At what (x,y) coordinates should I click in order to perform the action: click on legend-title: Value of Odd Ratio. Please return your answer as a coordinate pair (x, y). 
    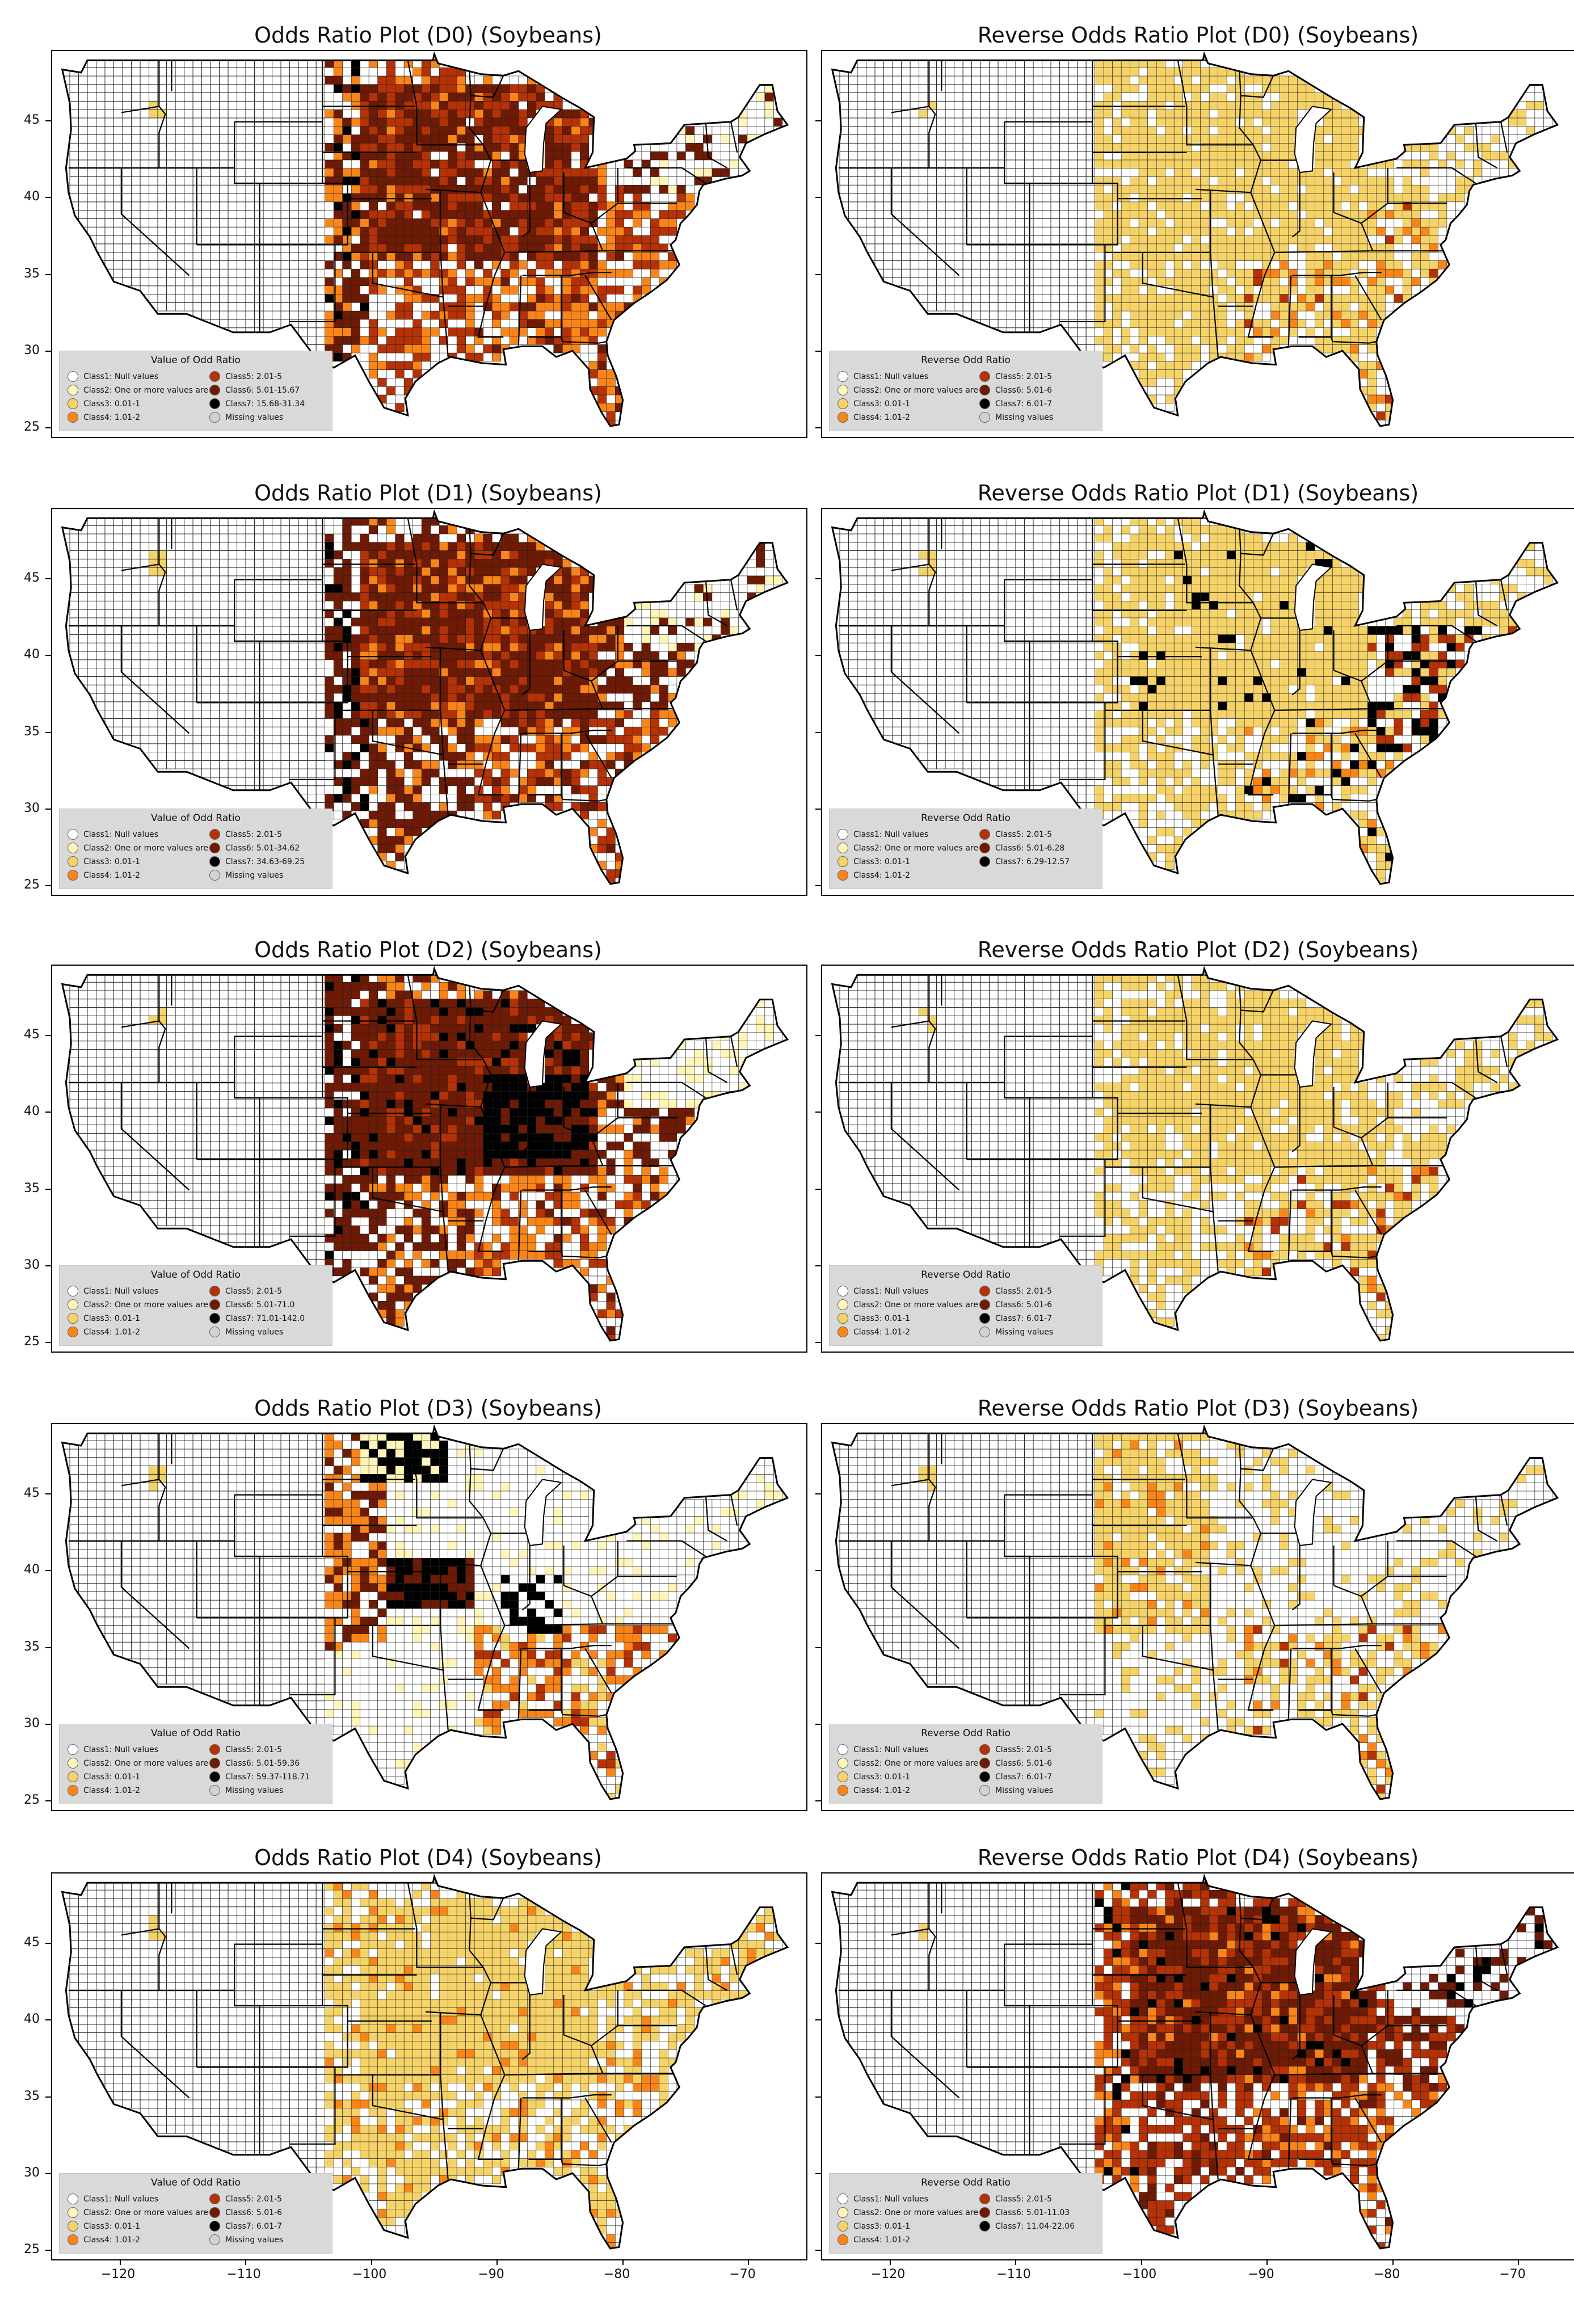
    Looking at the image, I should click on (196, 1275).